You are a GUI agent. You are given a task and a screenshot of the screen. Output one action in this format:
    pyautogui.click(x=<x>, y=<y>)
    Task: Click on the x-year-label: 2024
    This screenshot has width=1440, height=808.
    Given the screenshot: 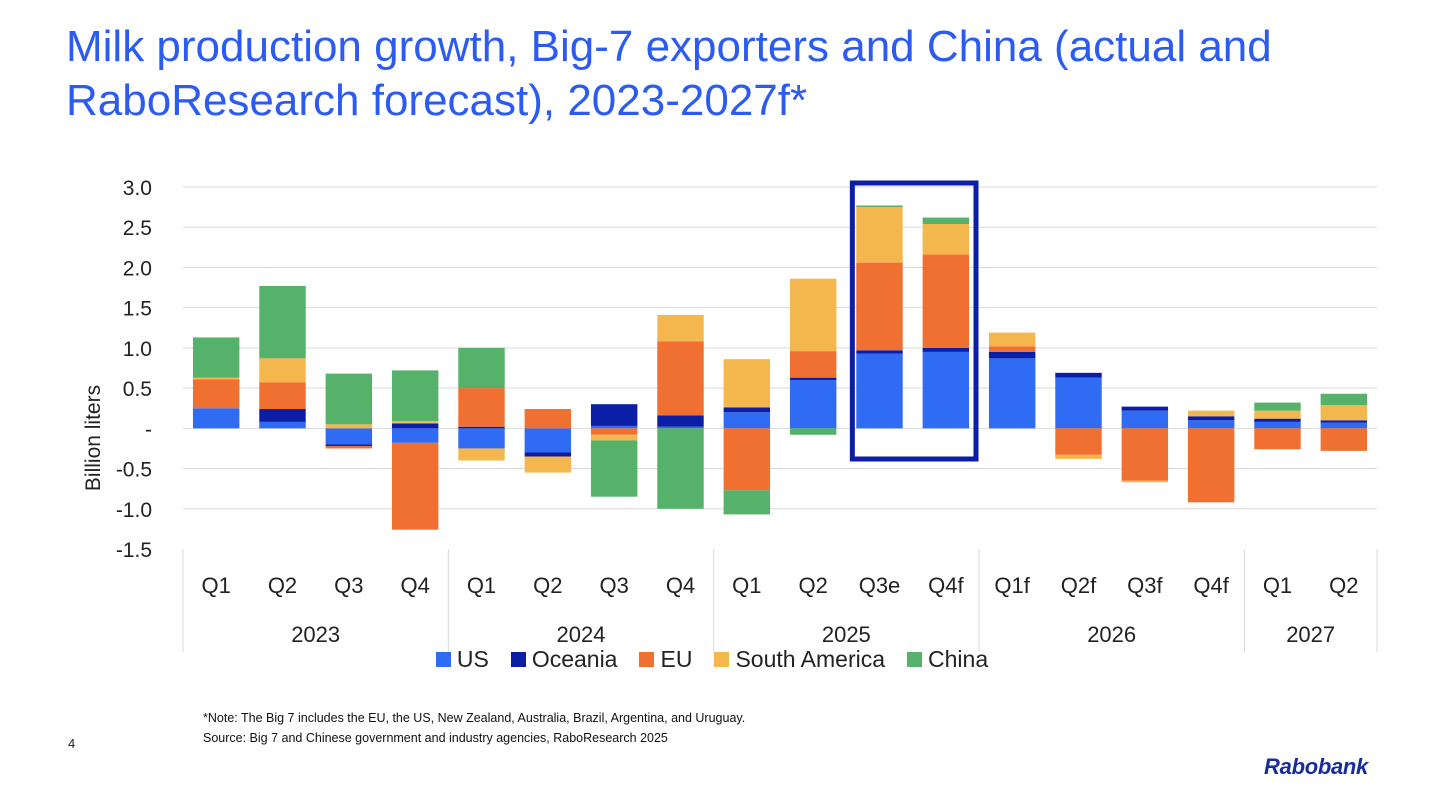 What is the action you would take?
    pyautogui.click(x=581, y=634)
    